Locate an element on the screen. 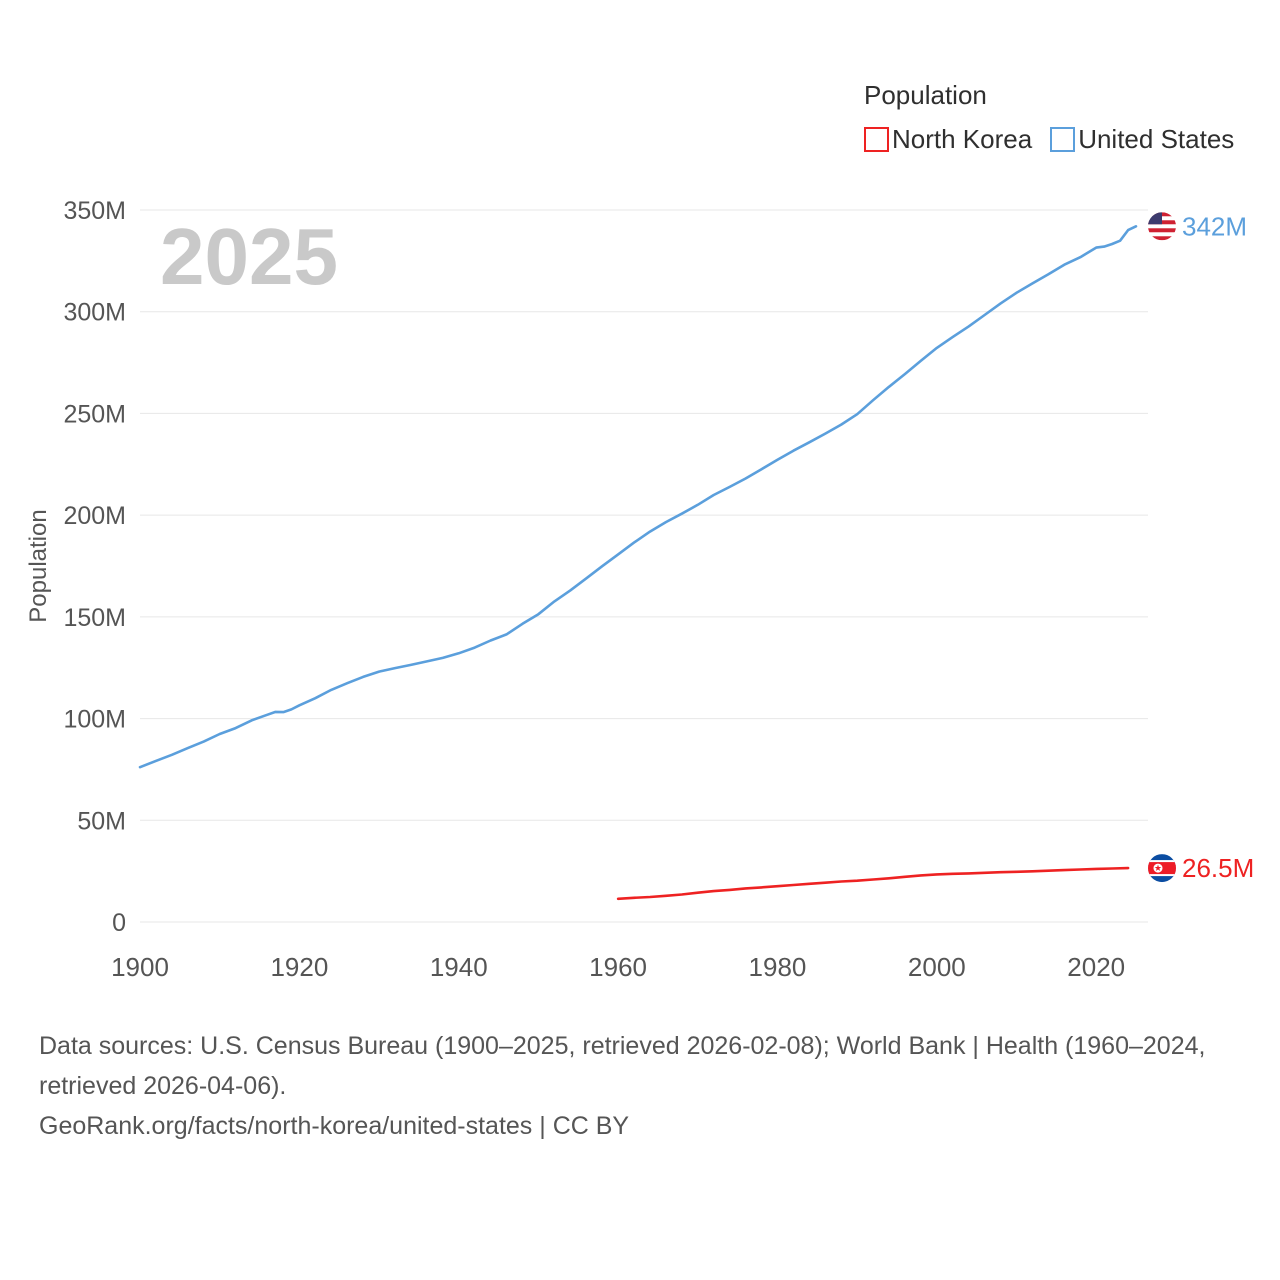 This screenshot has height=1280, width=1280. north-korea-flag-icon is located at coordinates (1162, 868).